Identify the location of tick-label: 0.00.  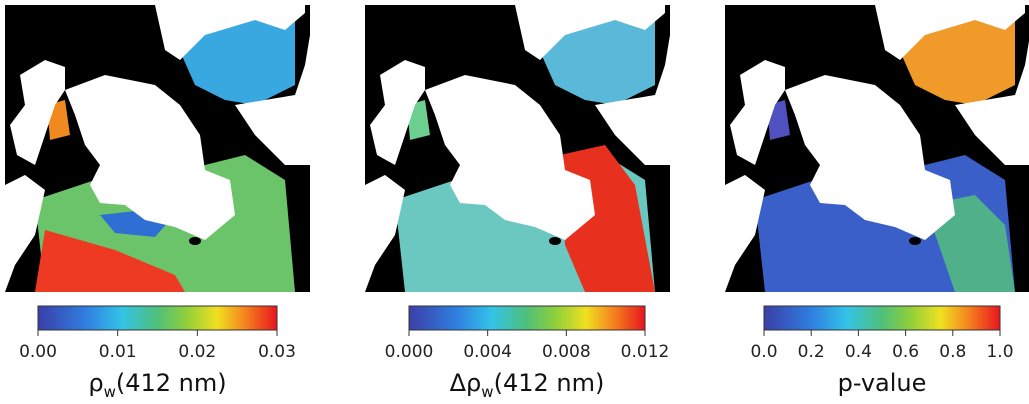
(38, 352).